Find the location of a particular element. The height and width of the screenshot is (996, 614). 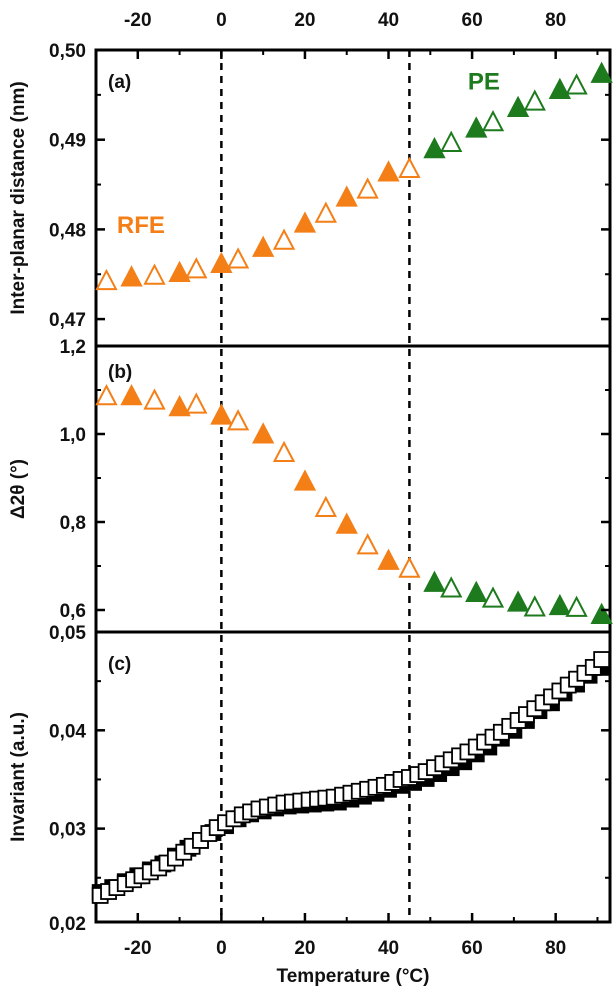

x-tick-label-bottom: 60 is located at coordinates (472, 948).